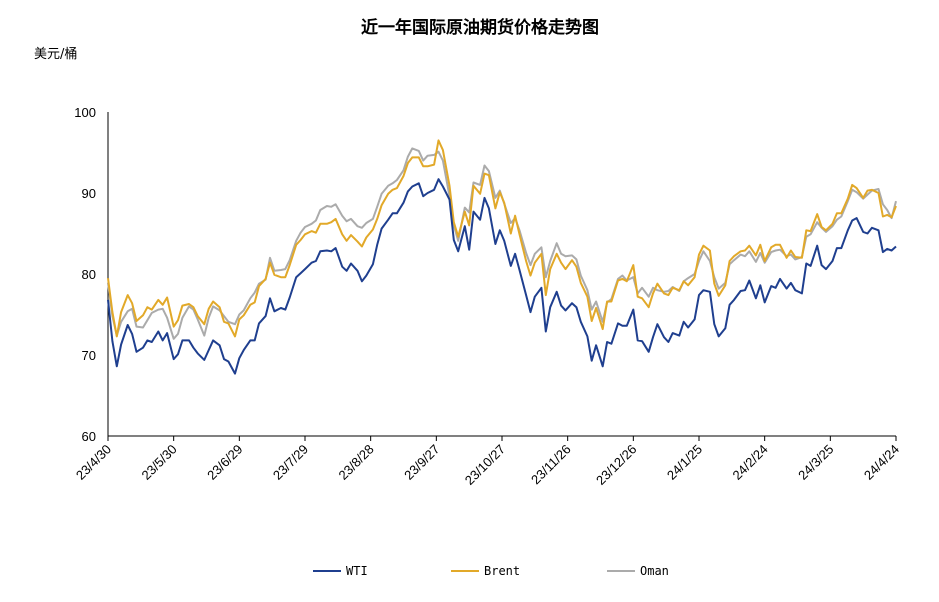 This screenshot has width=939, height=602. Describe the element at coordinates (480, 27) in the screenshot. I see `chart-title: 近一年国际原油期货价格走势图` at that location.